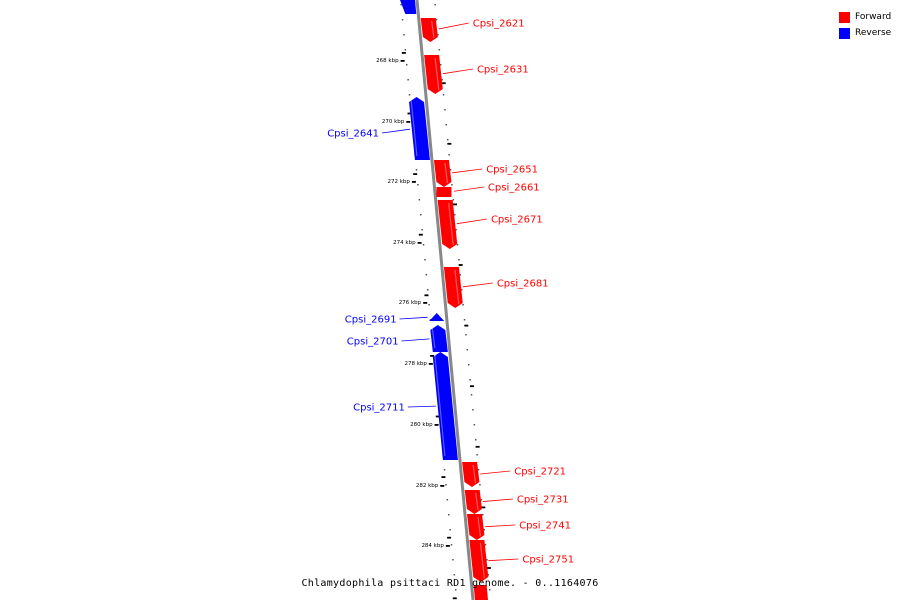 The height and width of the screenshot is (600, 900). I want to click on gene-label: Cpsi_2691, so click(371, 320).